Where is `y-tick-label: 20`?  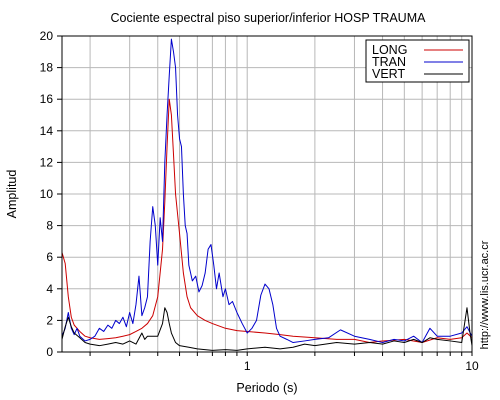 y-tick-label: 20 is located at coordinates (47, 36).